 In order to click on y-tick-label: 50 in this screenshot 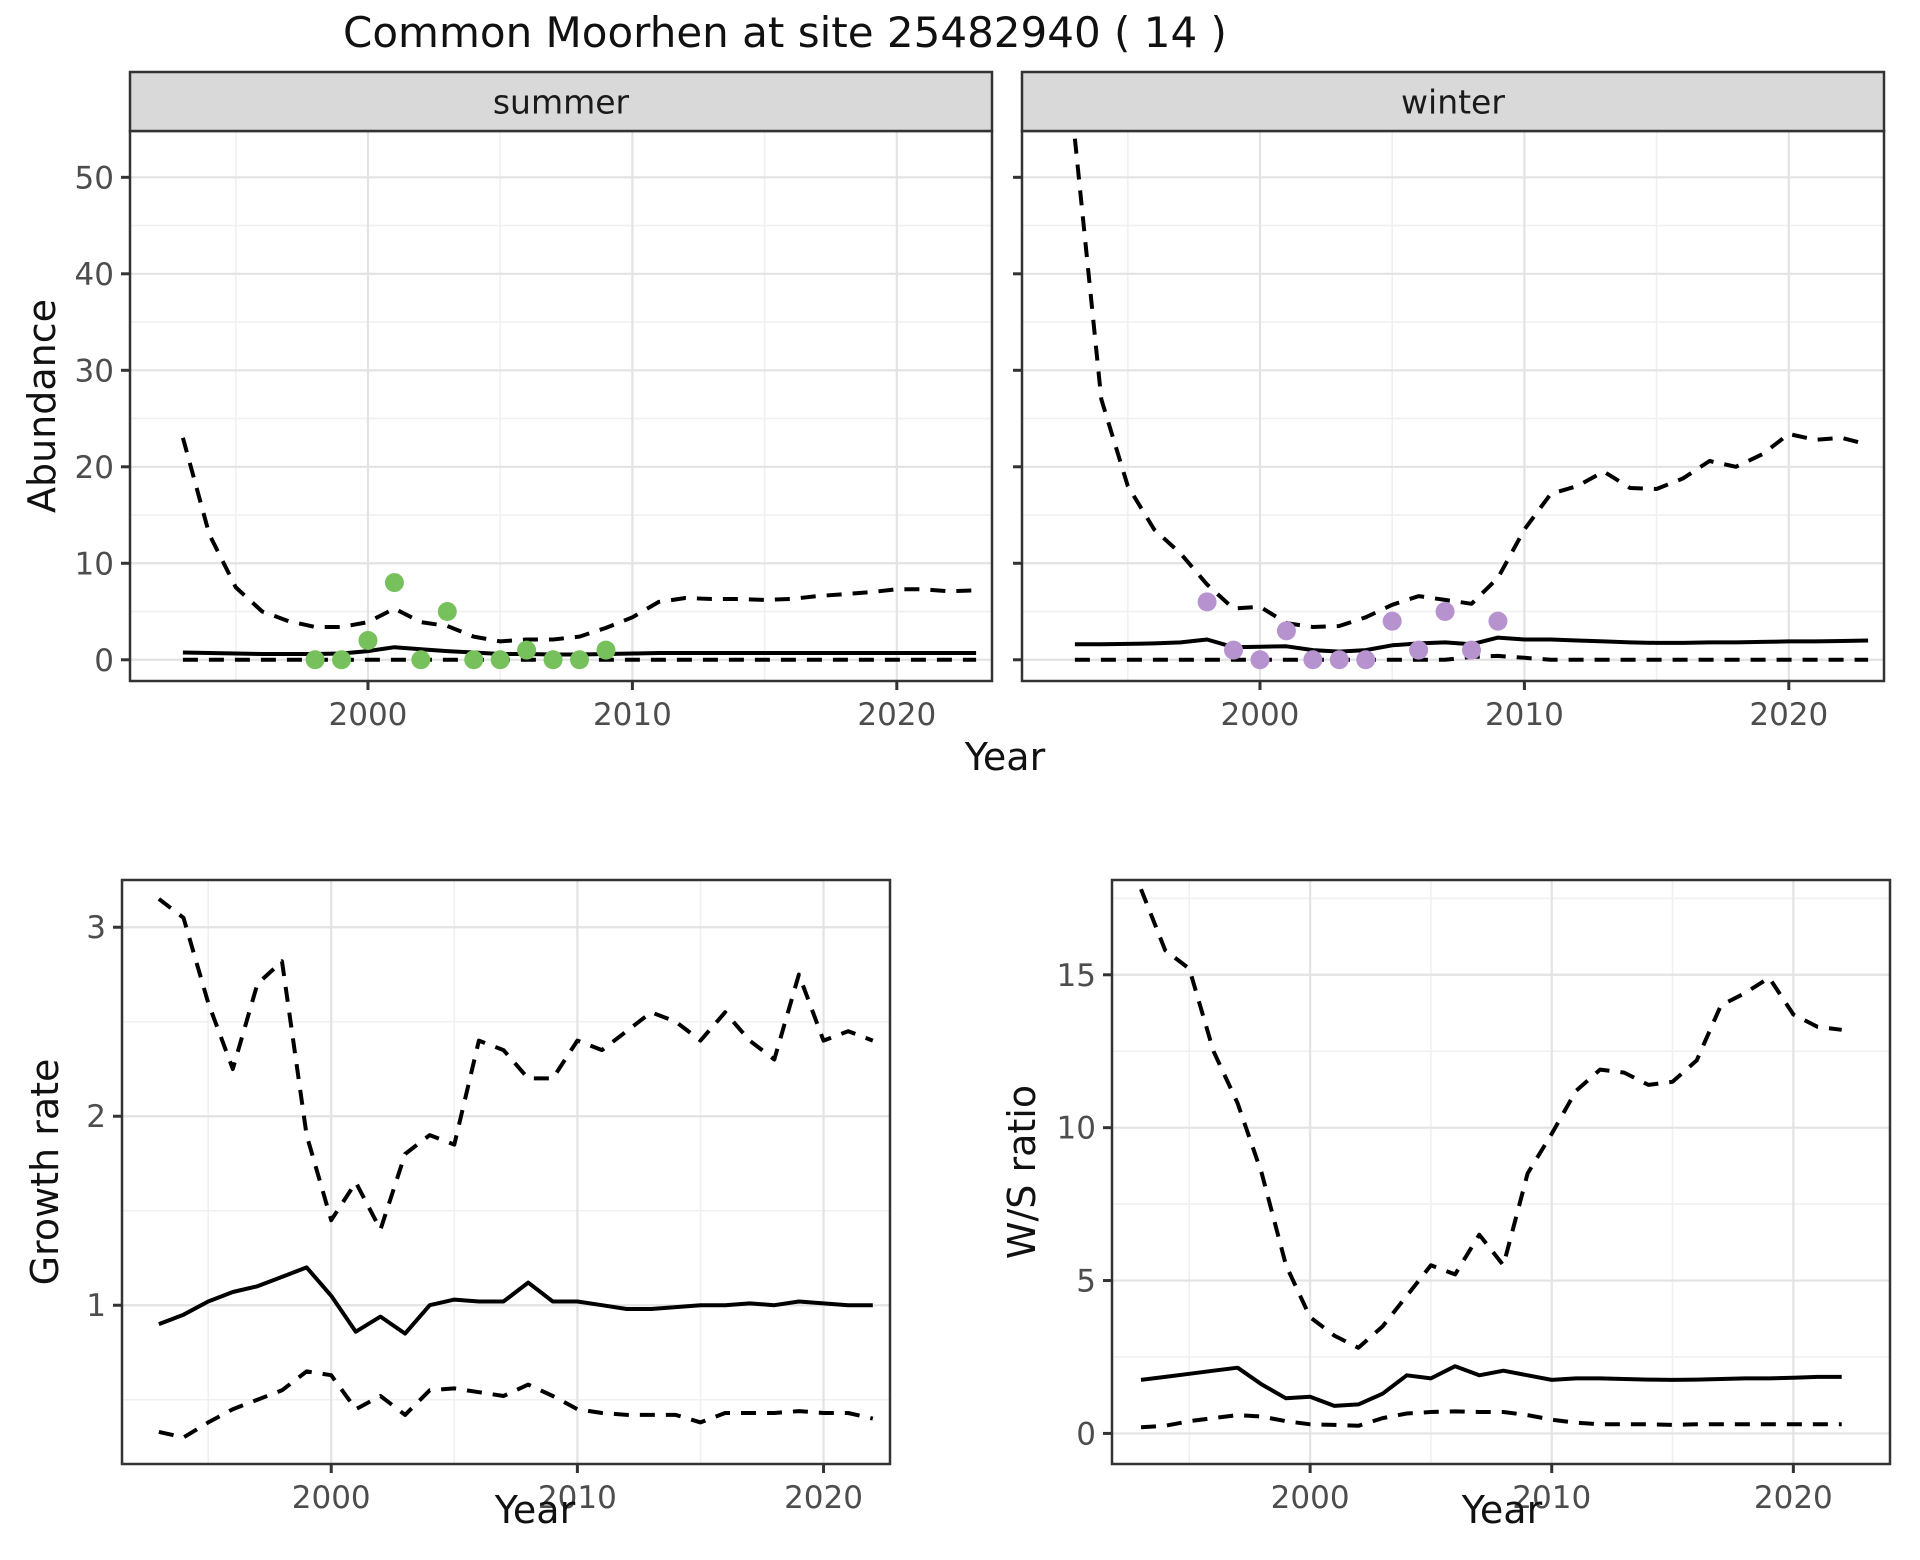, I will do `click(94, 178)`.